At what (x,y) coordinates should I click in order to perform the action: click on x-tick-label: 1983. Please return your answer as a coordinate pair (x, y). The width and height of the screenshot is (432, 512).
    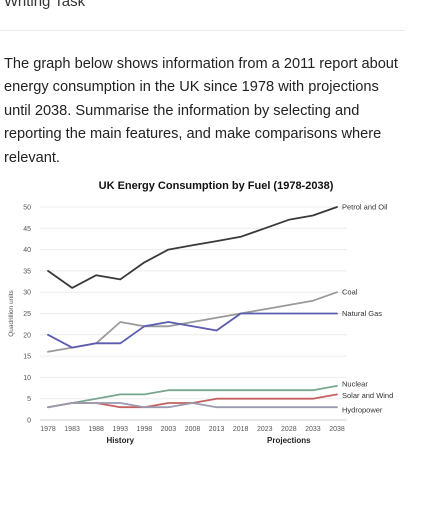
    Looking at the image, I should click on (72, 429).